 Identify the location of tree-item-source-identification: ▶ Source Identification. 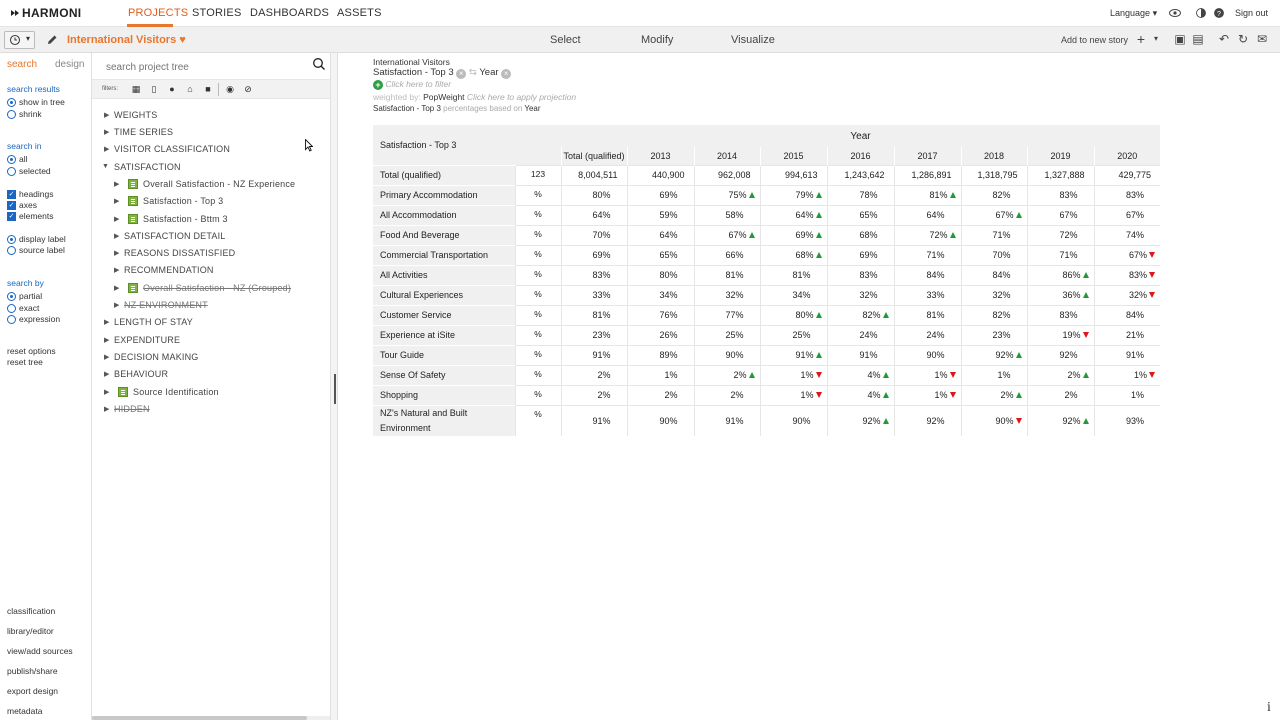
(211, 393).